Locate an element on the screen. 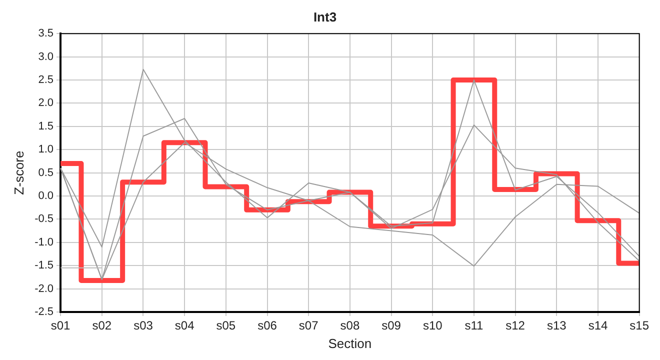 The image size is (660, 360). y-tick-label: 0.0 is located at coordinates (46, 196).